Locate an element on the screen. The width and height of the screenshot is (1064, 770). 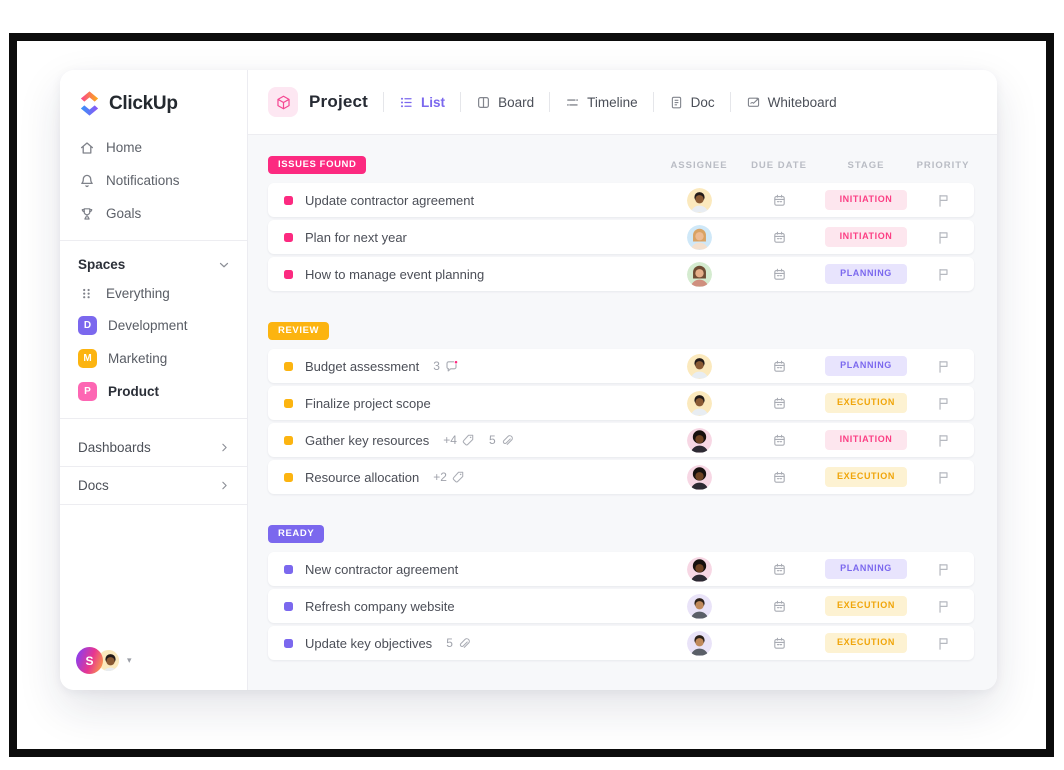
tab-whiteboard: Whiteboard is located at coordinates (791, 102).